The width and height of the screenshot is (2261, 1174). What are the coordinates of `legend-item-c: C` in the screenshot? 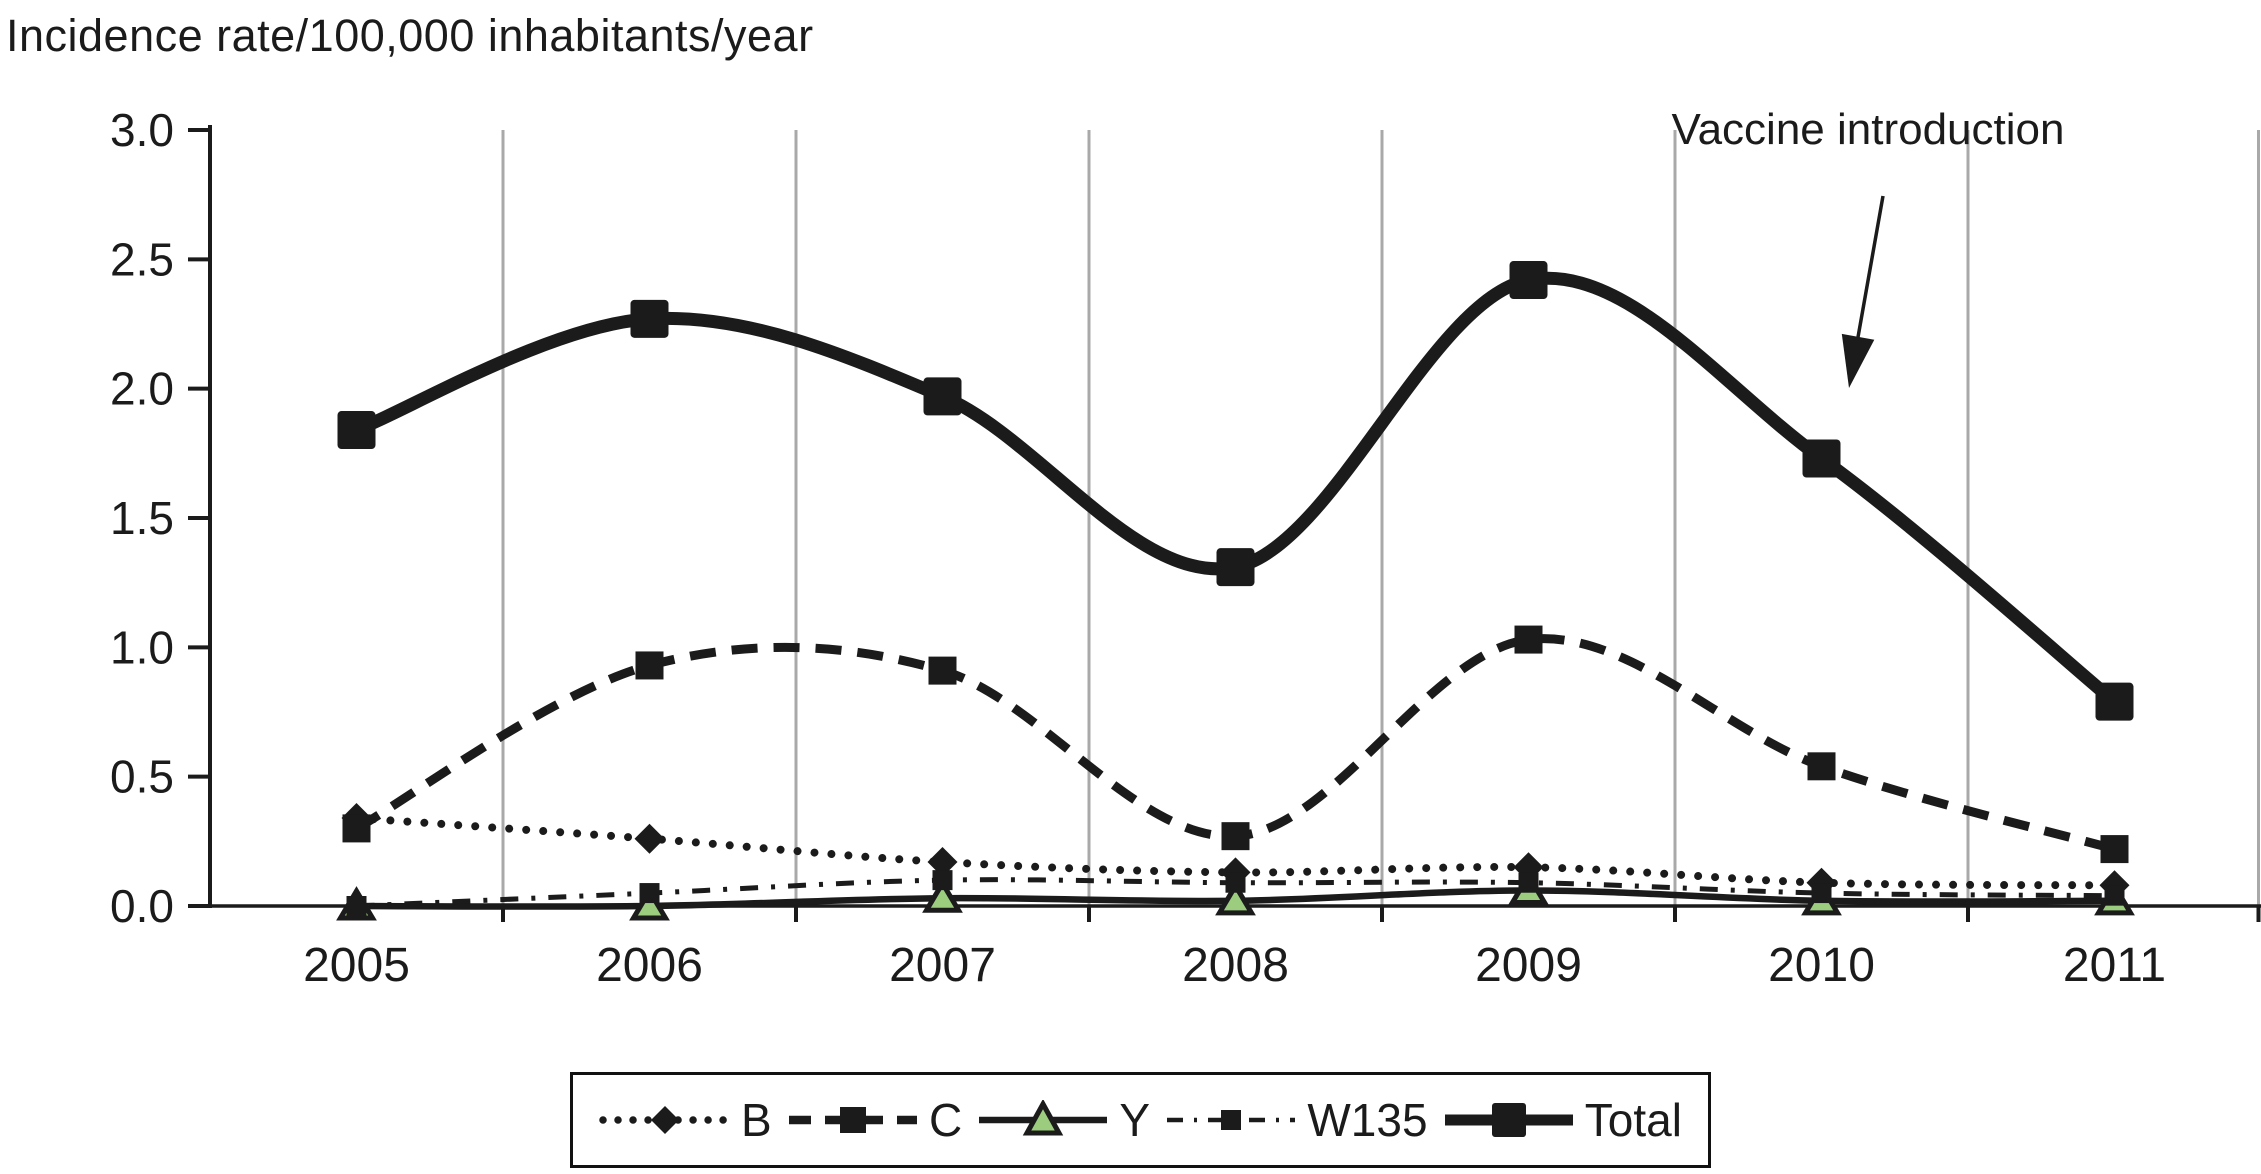 It's located at (874, 1120).